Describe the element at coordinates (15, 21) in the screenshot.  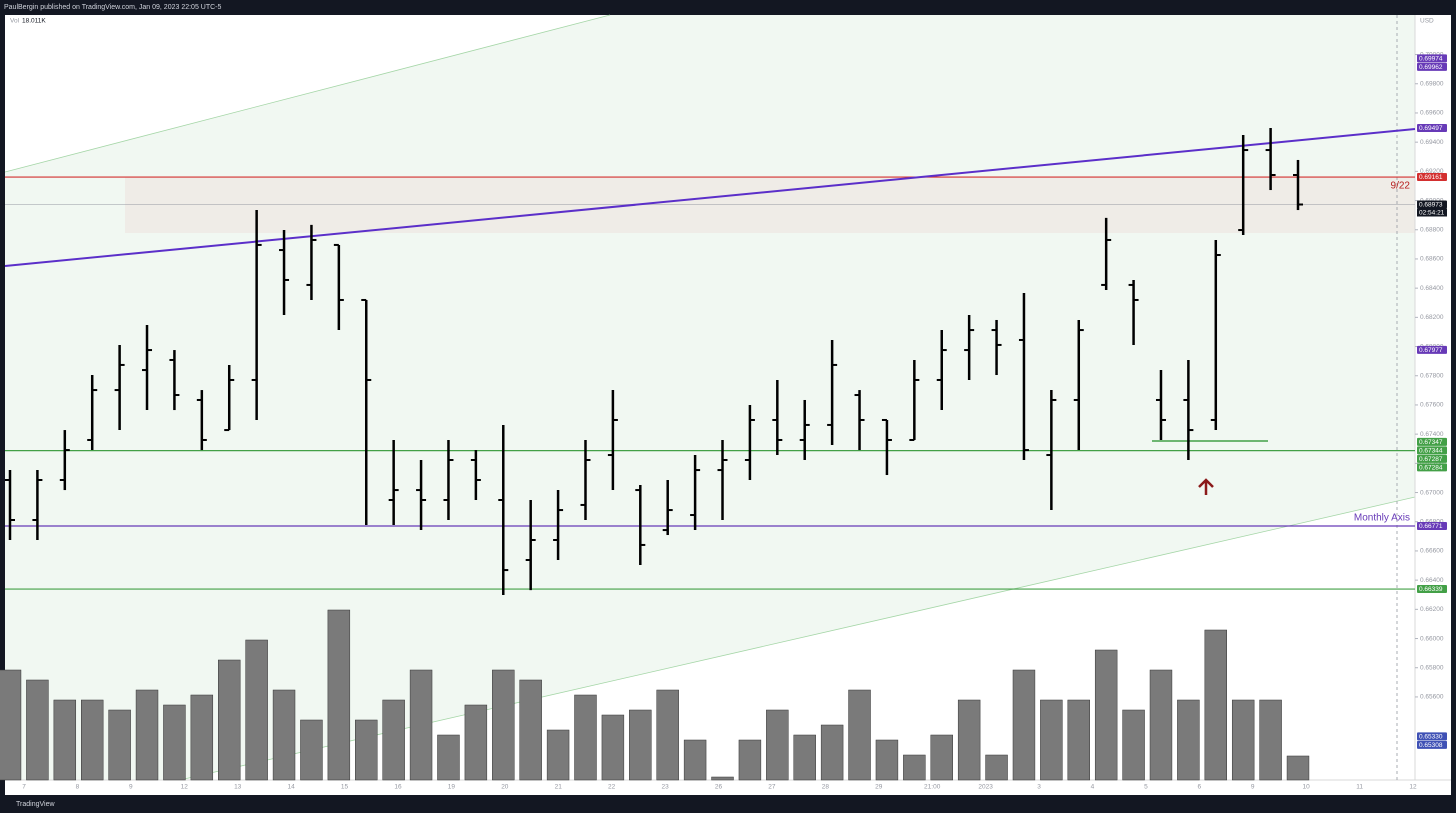
I see `volume-label: Vol` at that location.